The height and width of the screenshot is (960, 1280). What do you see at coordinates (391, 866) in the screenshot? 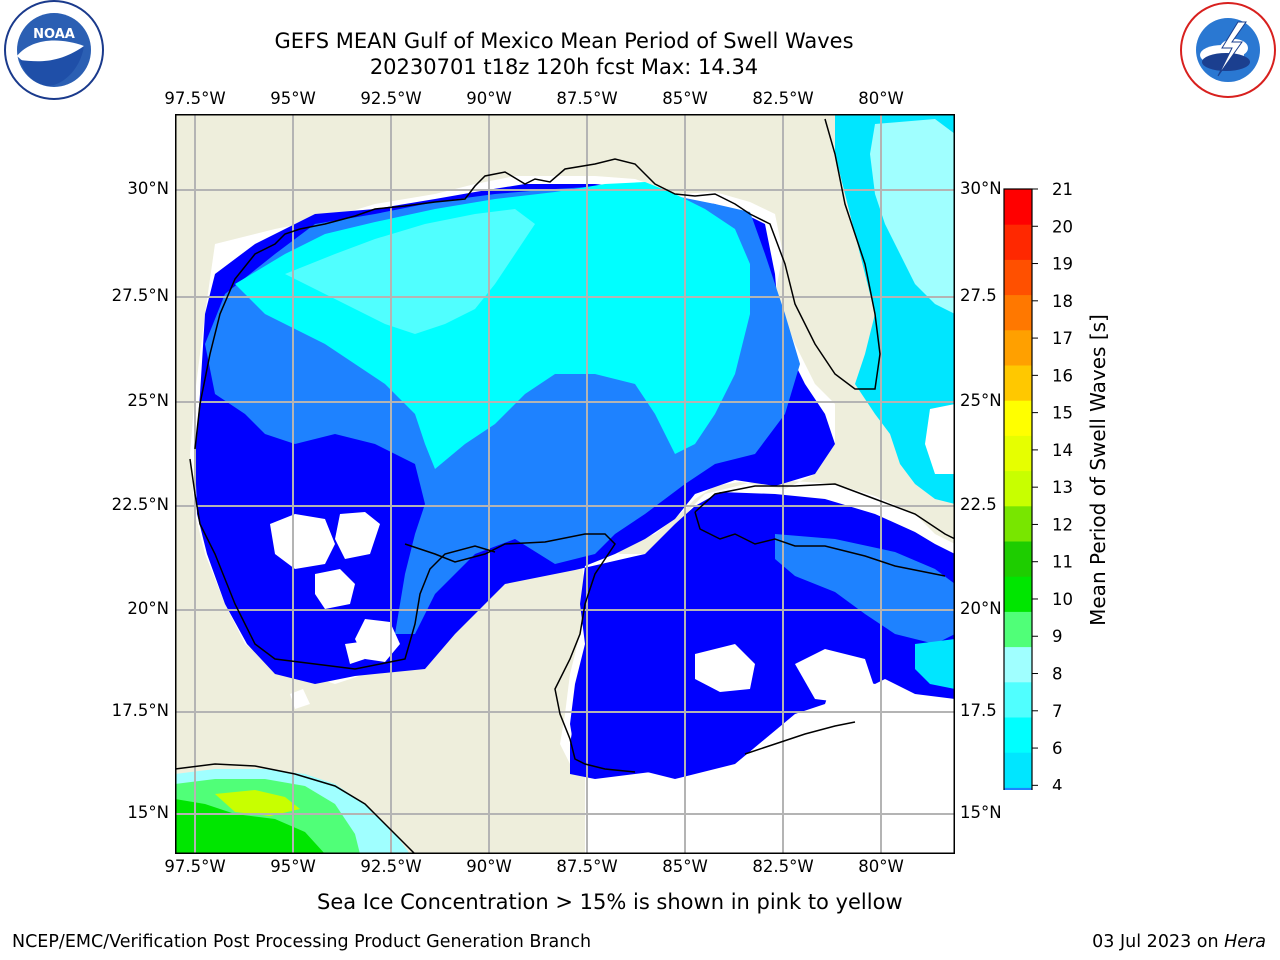
I see `lon-label-bottom: 92.5°W` at bounding box center [391, 866].